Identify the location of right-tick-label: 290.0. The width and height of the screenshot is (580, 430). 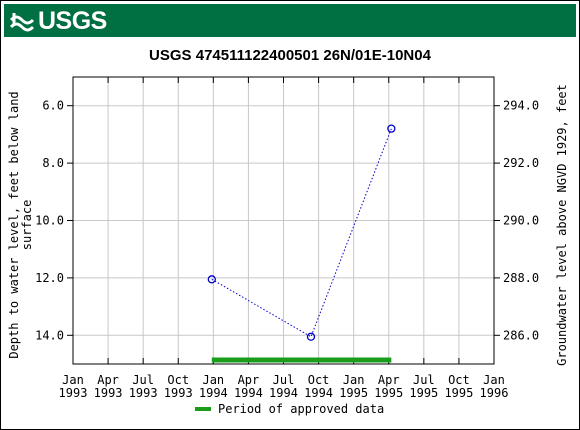
(521, 221).